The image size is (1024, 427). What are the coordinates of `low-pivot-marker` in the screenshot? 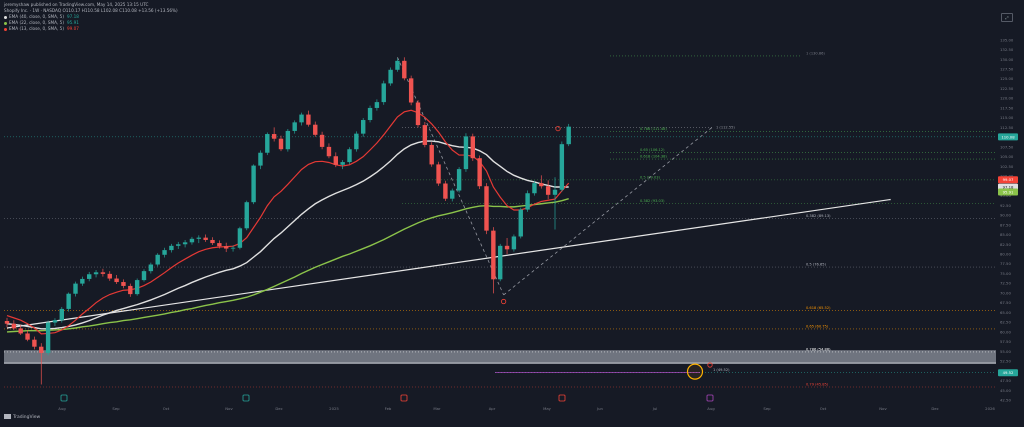 It's located at (504, 301).